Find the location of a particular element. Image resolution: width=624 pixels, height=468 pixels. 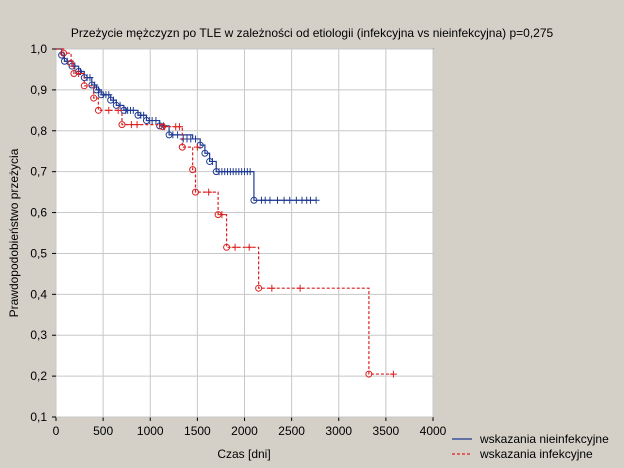

y-tick-label: 0,2 is located at coordinates (38, 376).